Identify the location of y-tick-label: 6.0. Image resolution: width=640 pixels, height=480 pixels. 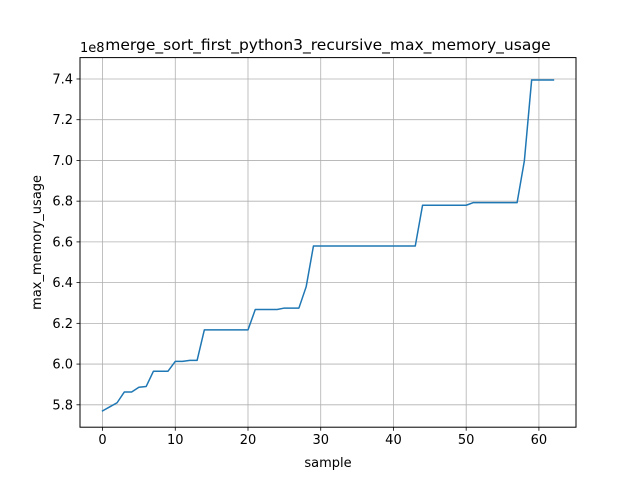
(62, 365).